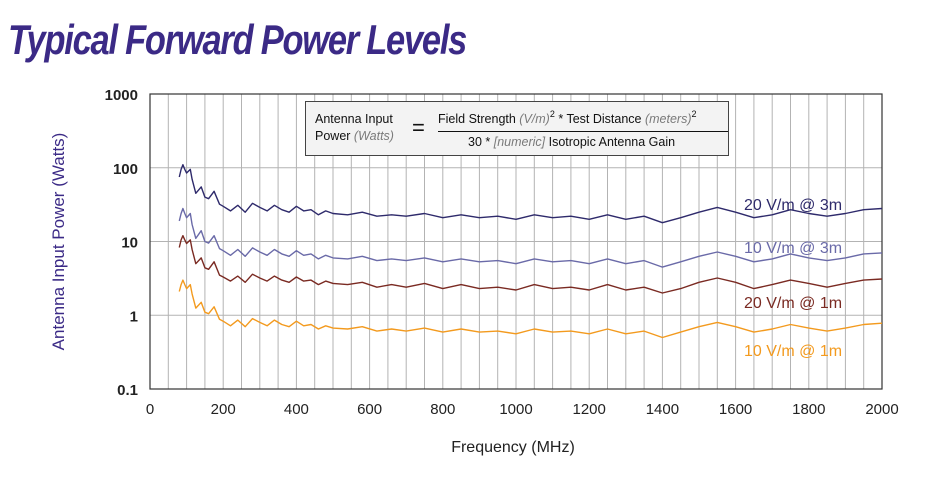 This screenshot has height=479, width=942. What do you see at coordinates (793, 303) in the screenshot?
I see `series-label: 20 V/m @ 1m` at bounding box center [793, 303].